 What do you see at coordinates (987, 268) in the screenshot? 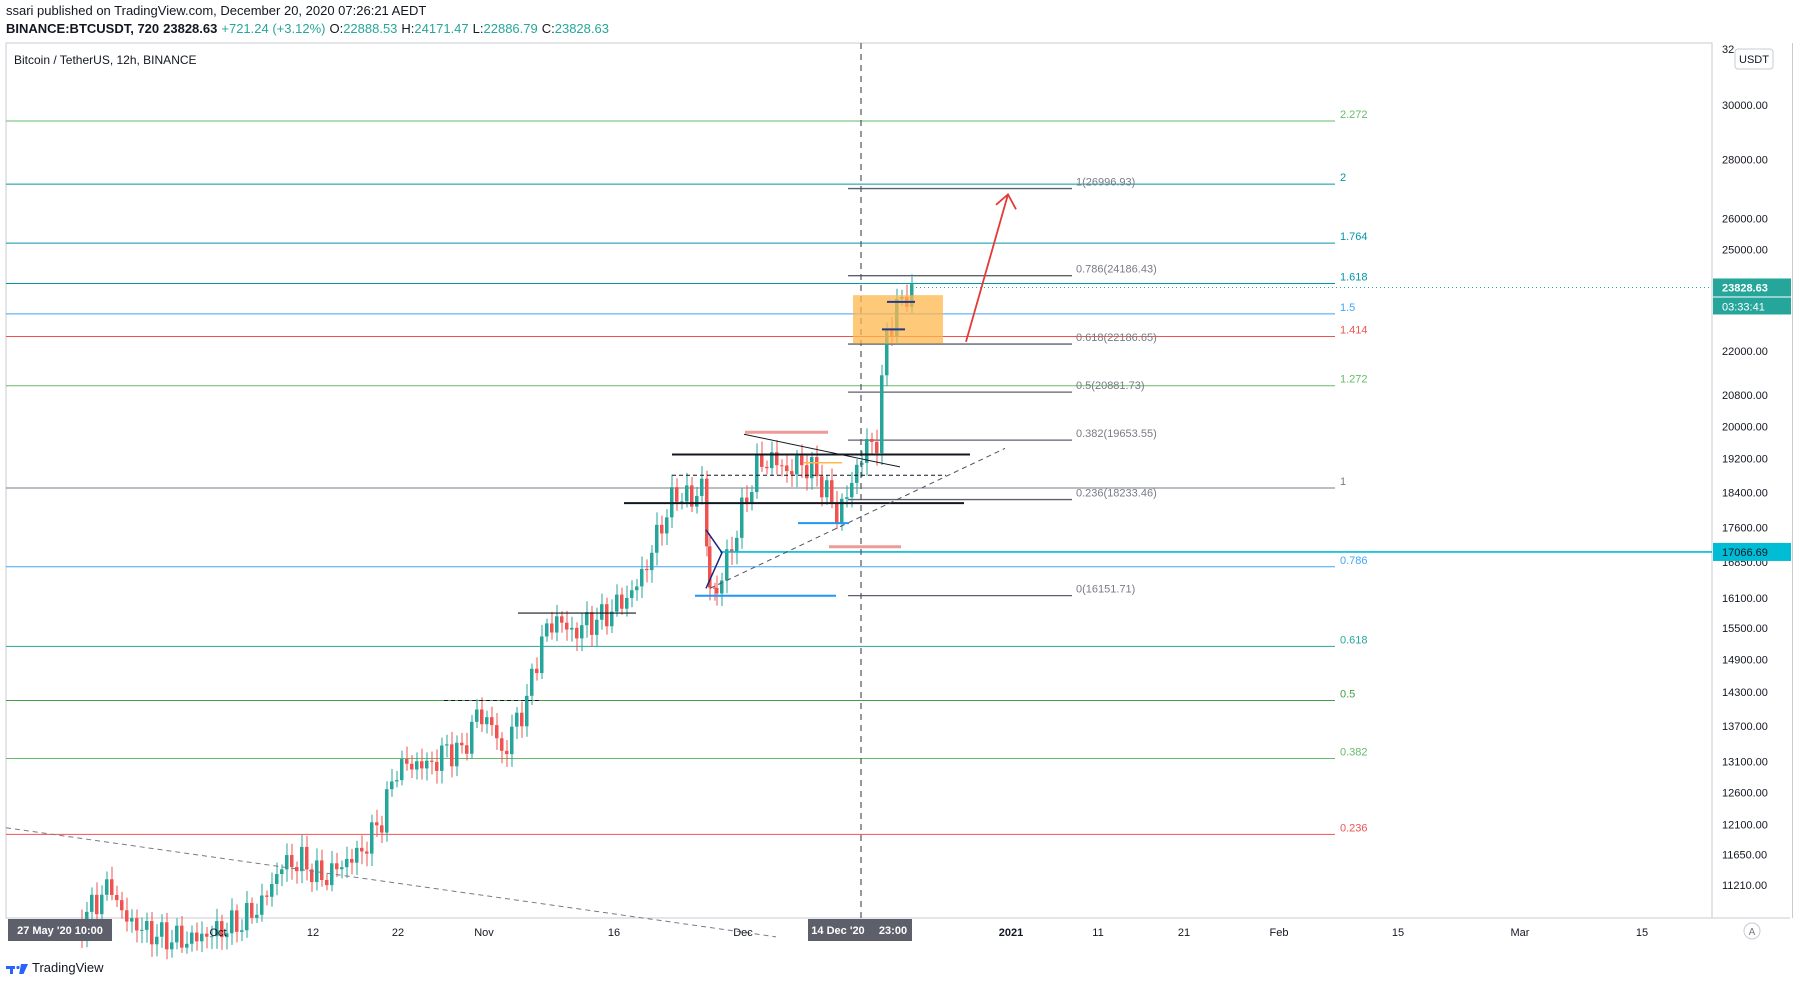
I see `projection-arrow` at bounding box center [987, 268].